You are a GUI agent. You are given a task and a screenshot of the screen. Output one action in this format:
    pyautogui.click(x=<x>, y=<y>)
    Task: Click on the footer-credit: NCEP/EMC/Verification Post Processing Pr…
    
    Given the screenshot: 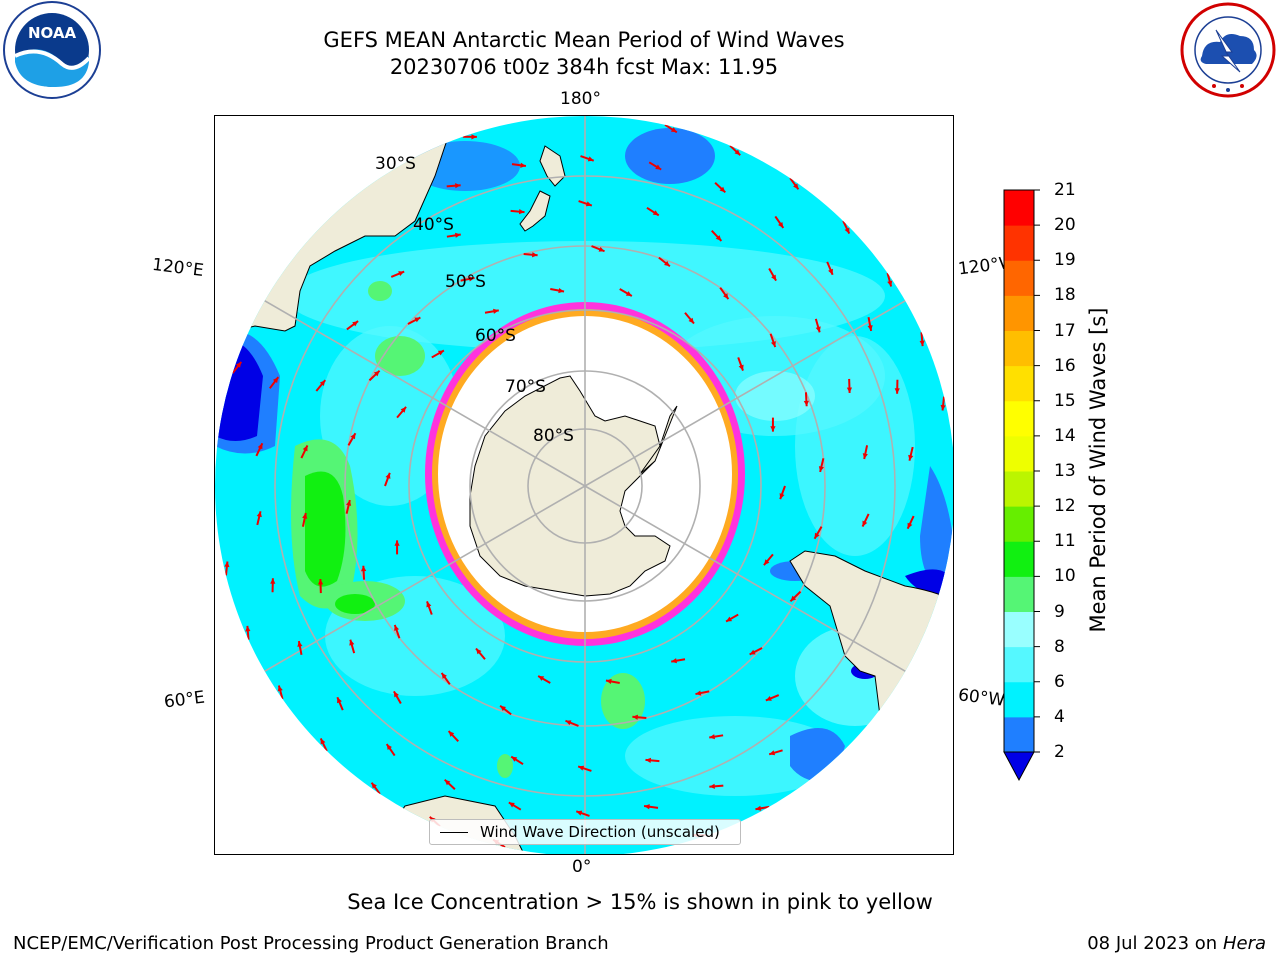 What is the action you would take?
    pyautogui.click(x=311, y=943)
    